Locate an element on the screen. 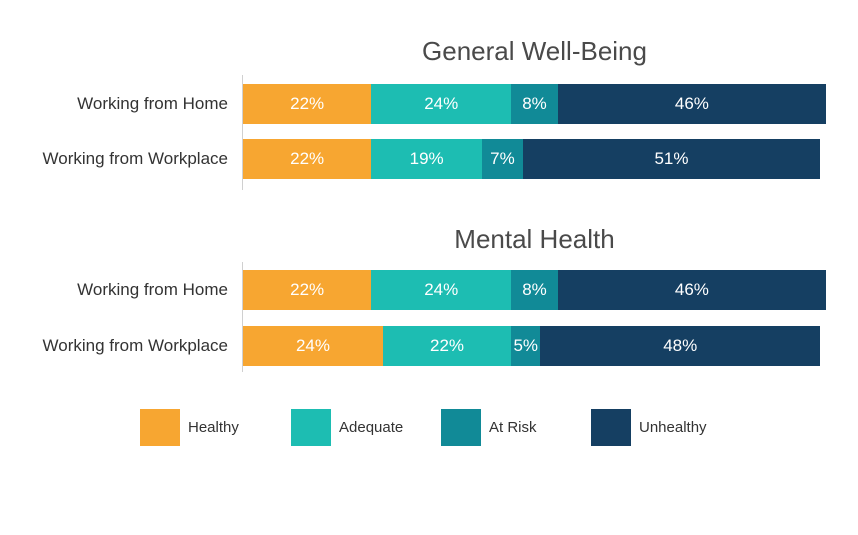 The image size is (858, 535). stacked-bar: 22% 19% 7% 51% is located at coordinates (534, 159).